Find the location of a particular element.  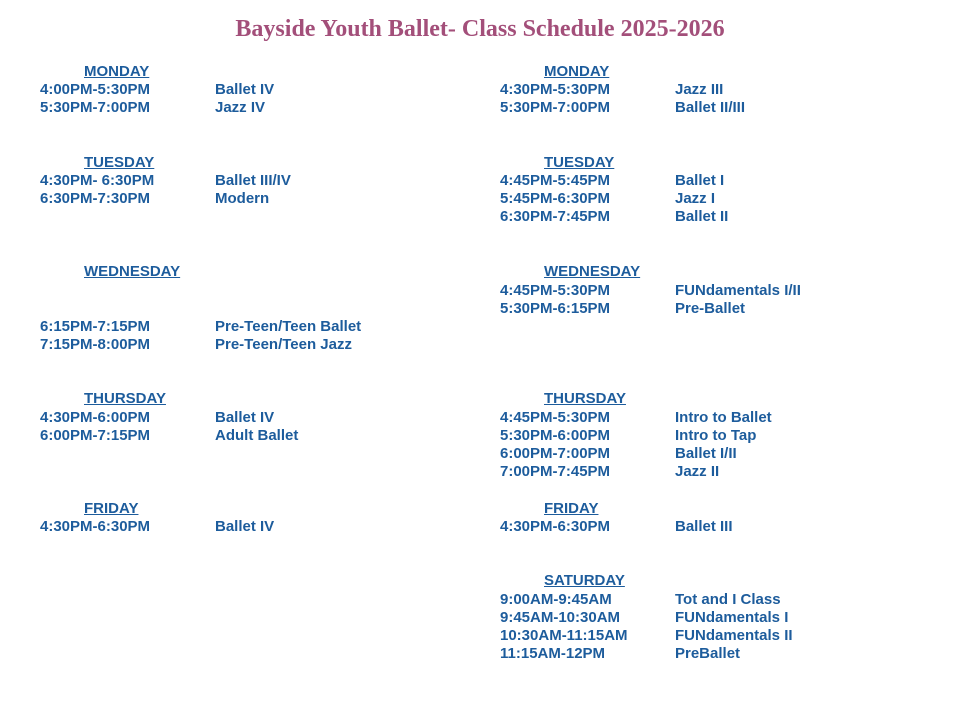

schedule-row: 10:30AM-11:15AM FUNdamentals II is located at coordinates (720, 636).